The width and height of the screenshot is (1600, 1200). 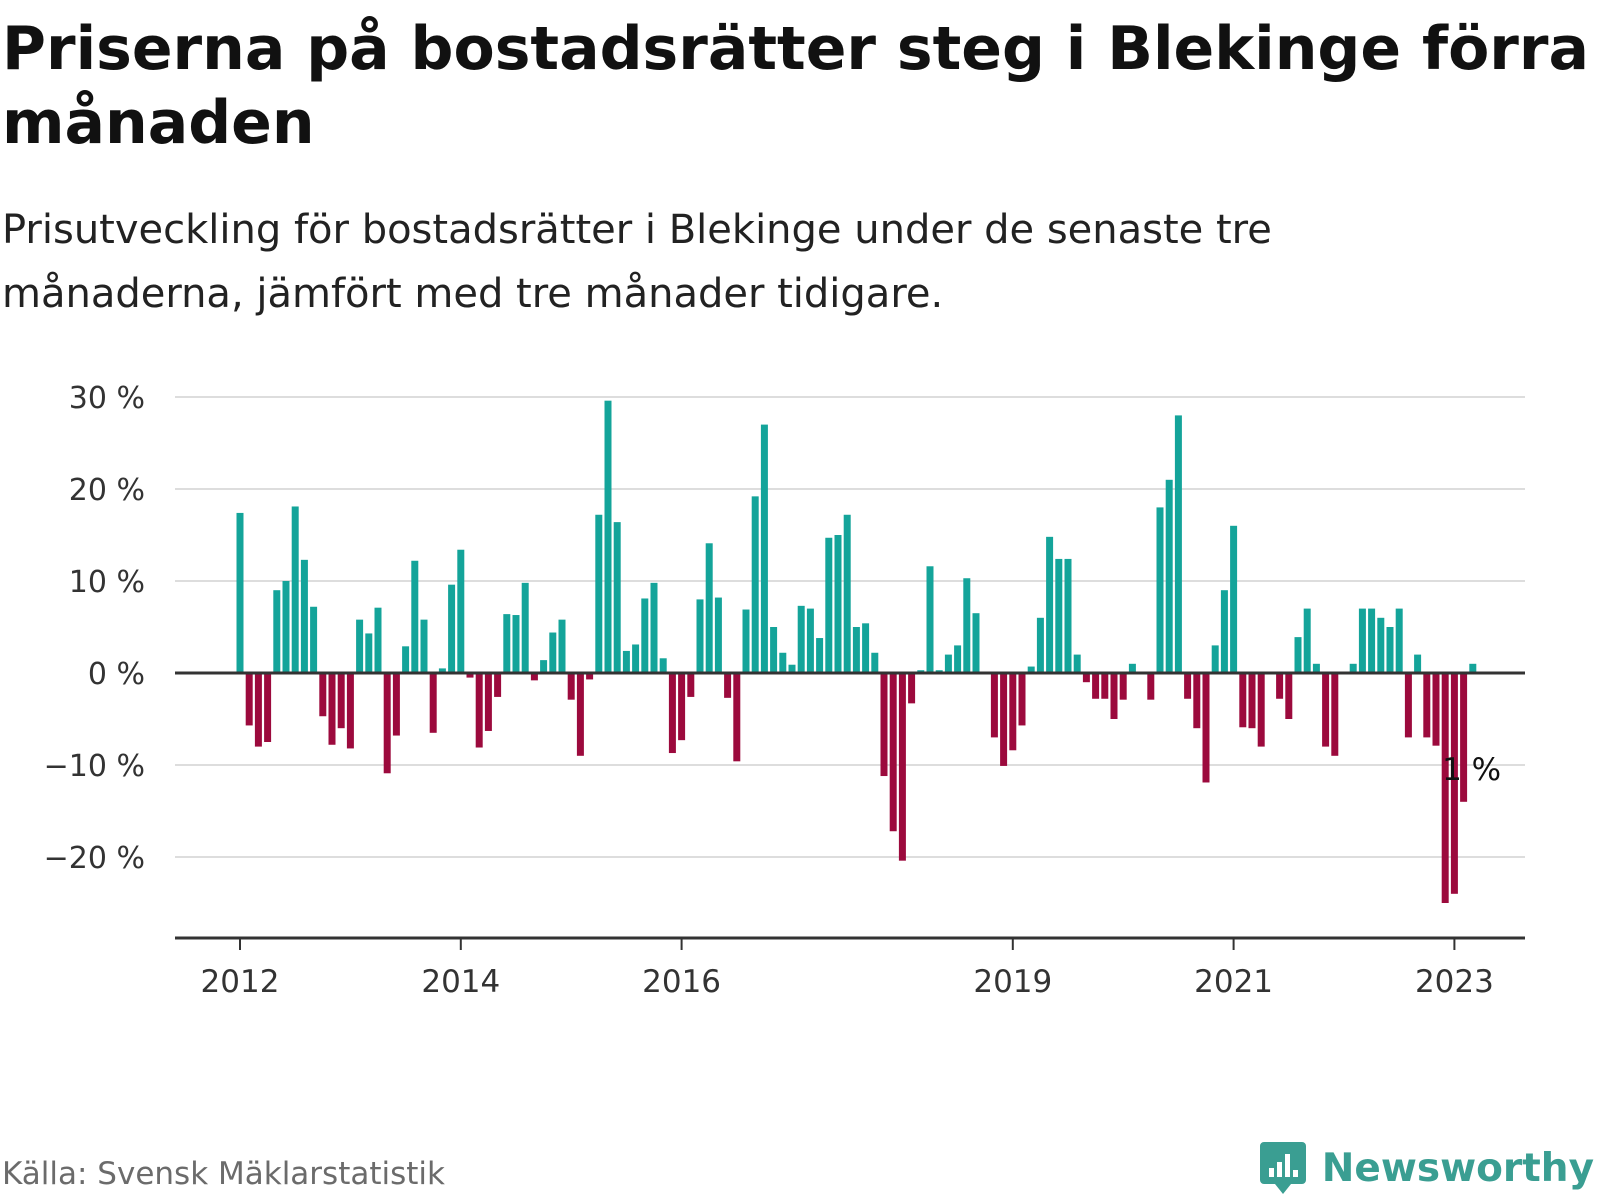 What do you see at coordinates (94, 628) in the screenshot?
I see `y-axis-ticks: 30 % 20 % 10 % 0 % −10 % −20 %` at bounding box center [94, 628].